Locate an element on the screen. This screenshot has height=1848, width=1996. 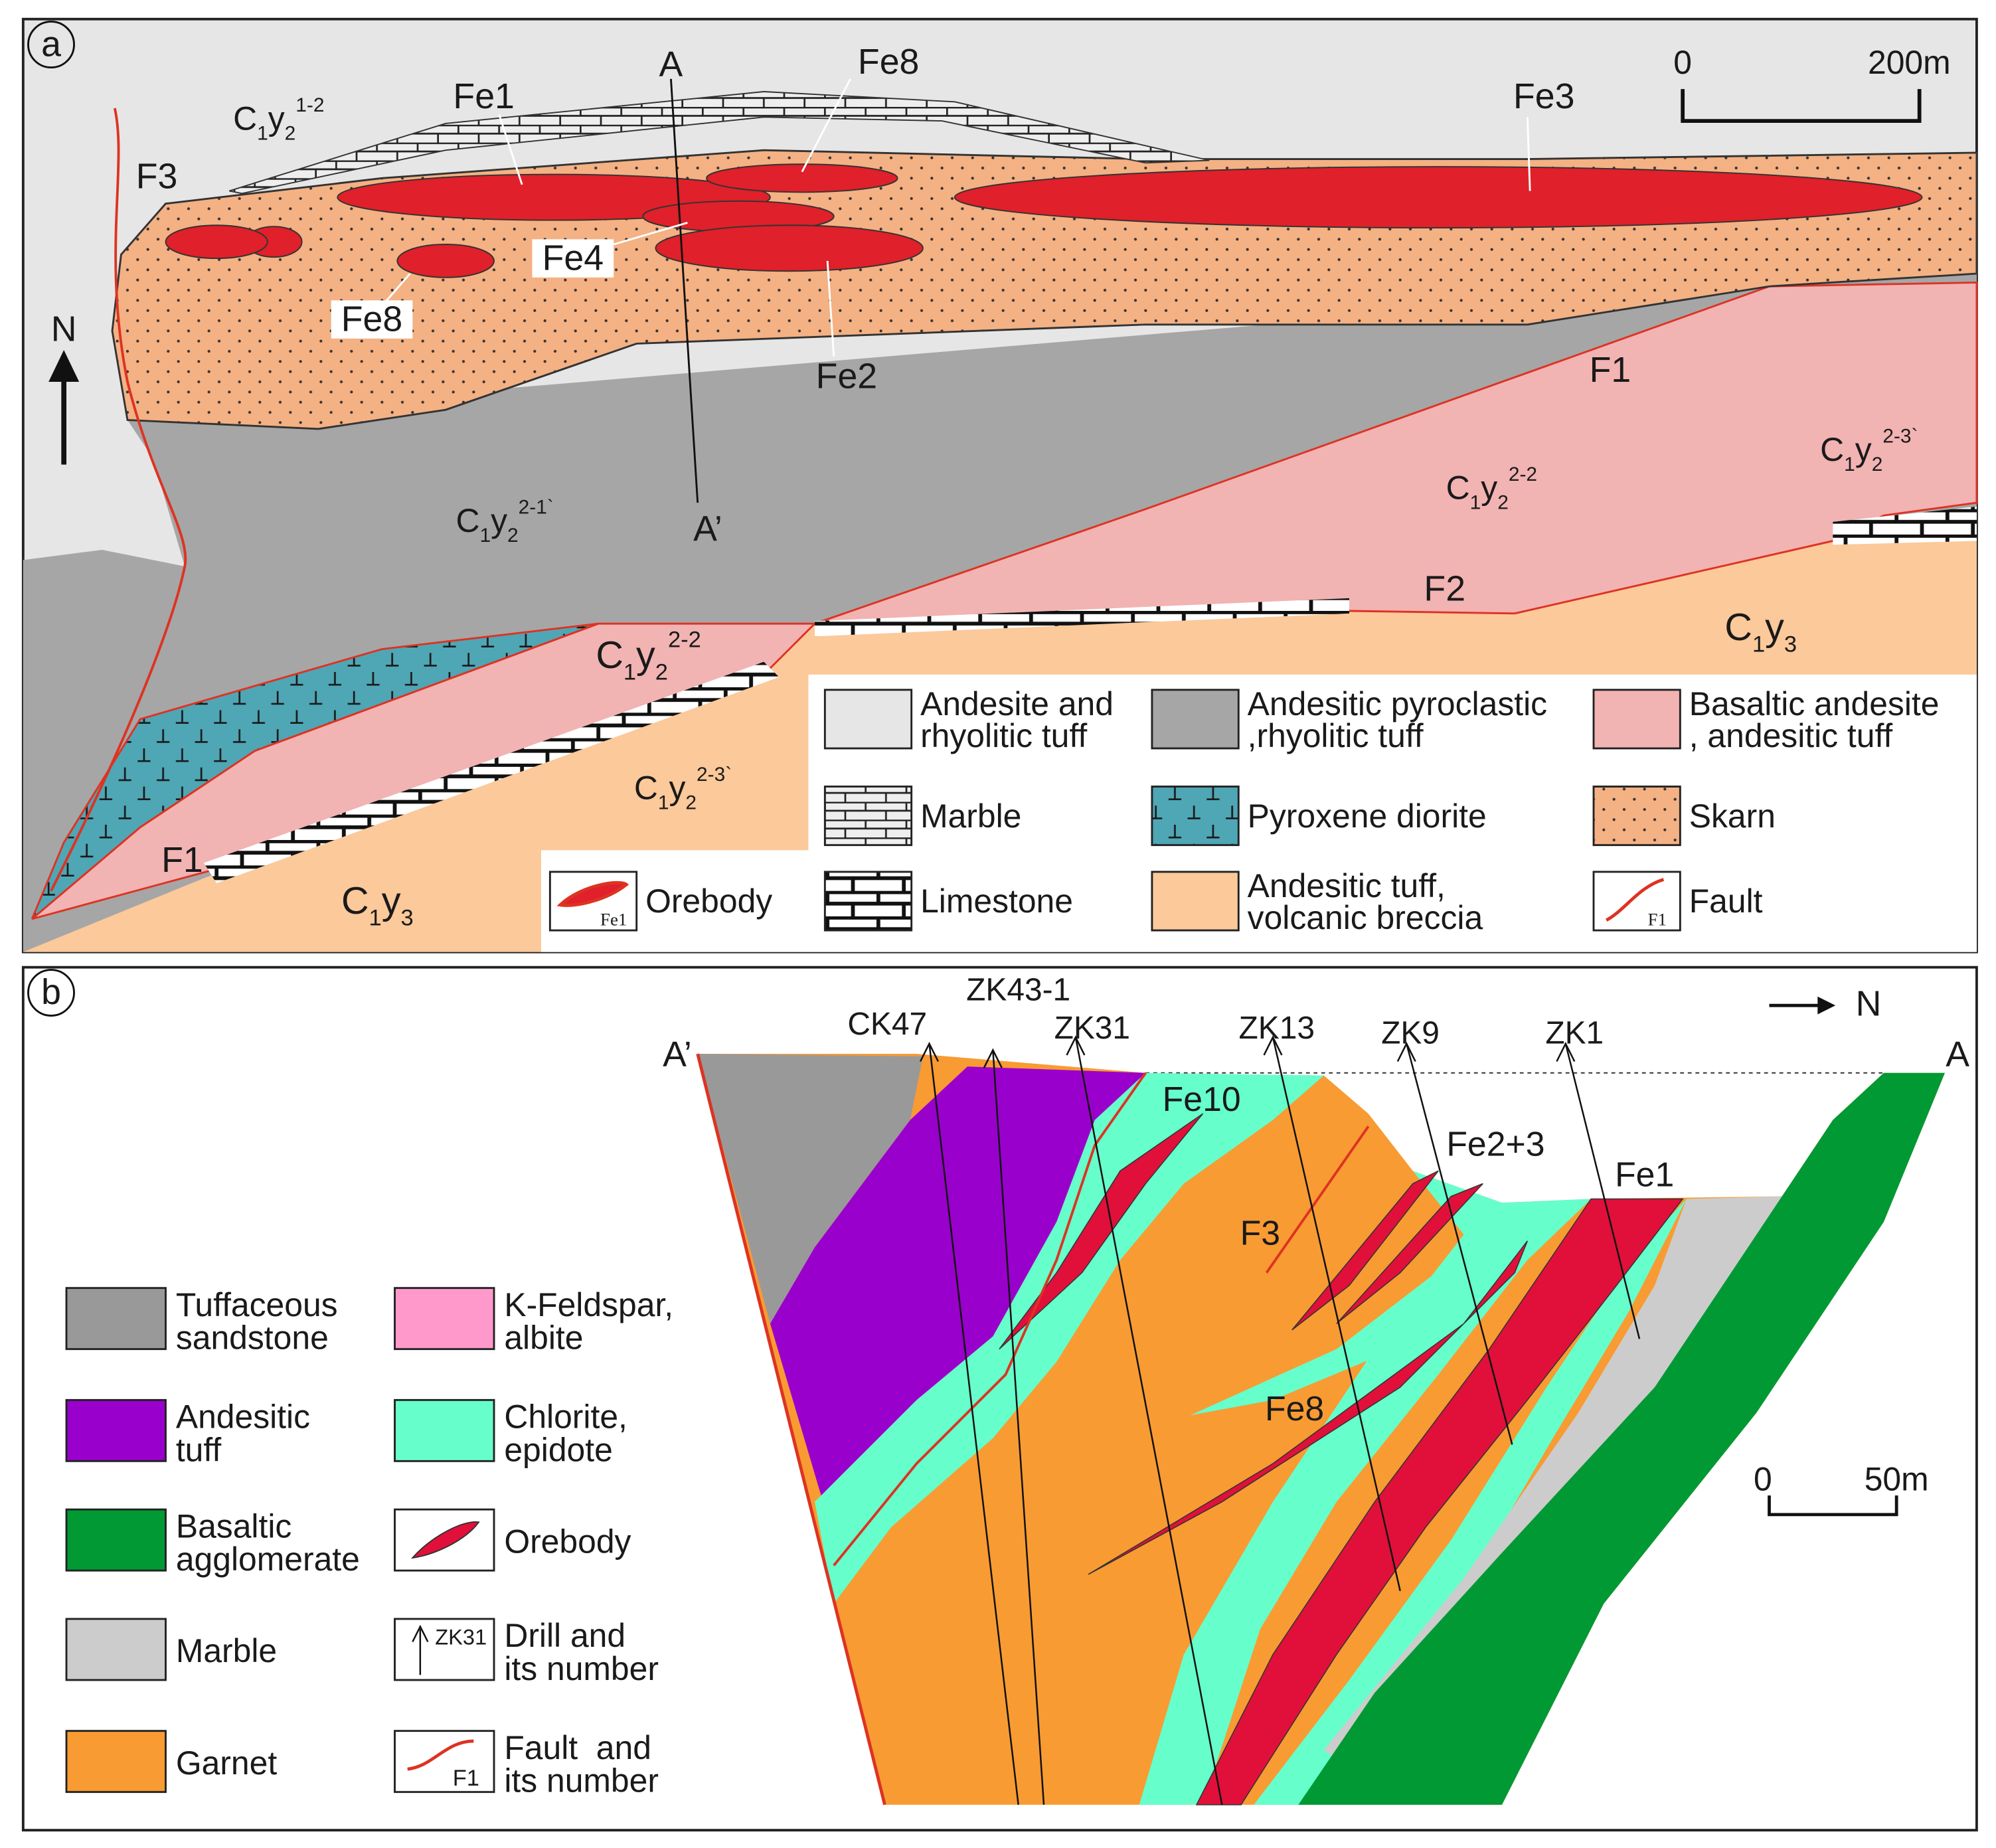
basaltic-agglomerate is located at coordinates (1621, 1438).